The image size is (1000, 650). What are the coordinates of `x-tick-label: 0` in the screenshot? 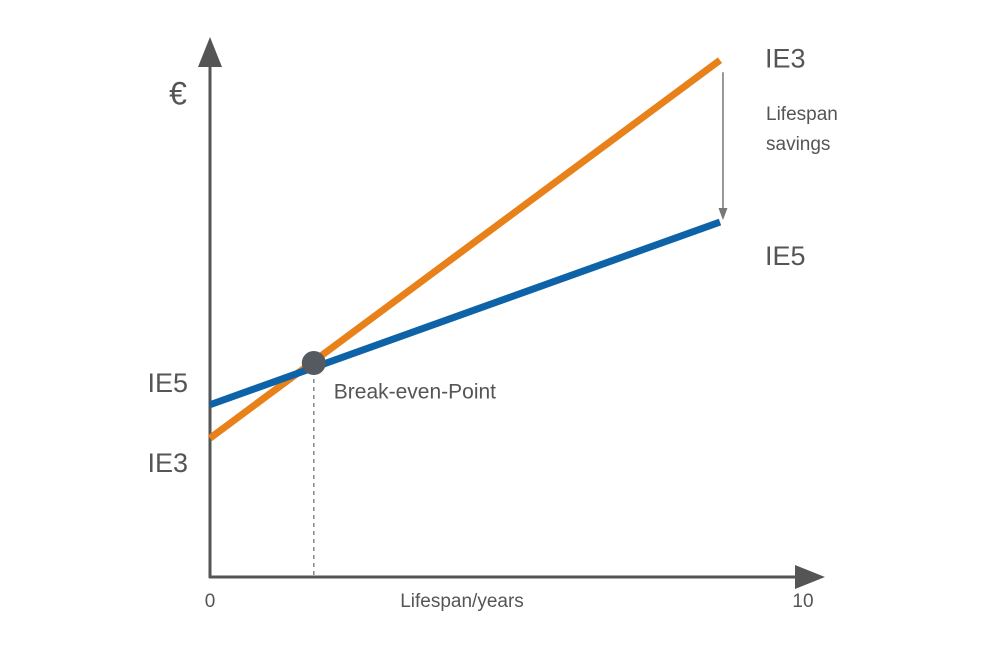 It's located at (210, 601).